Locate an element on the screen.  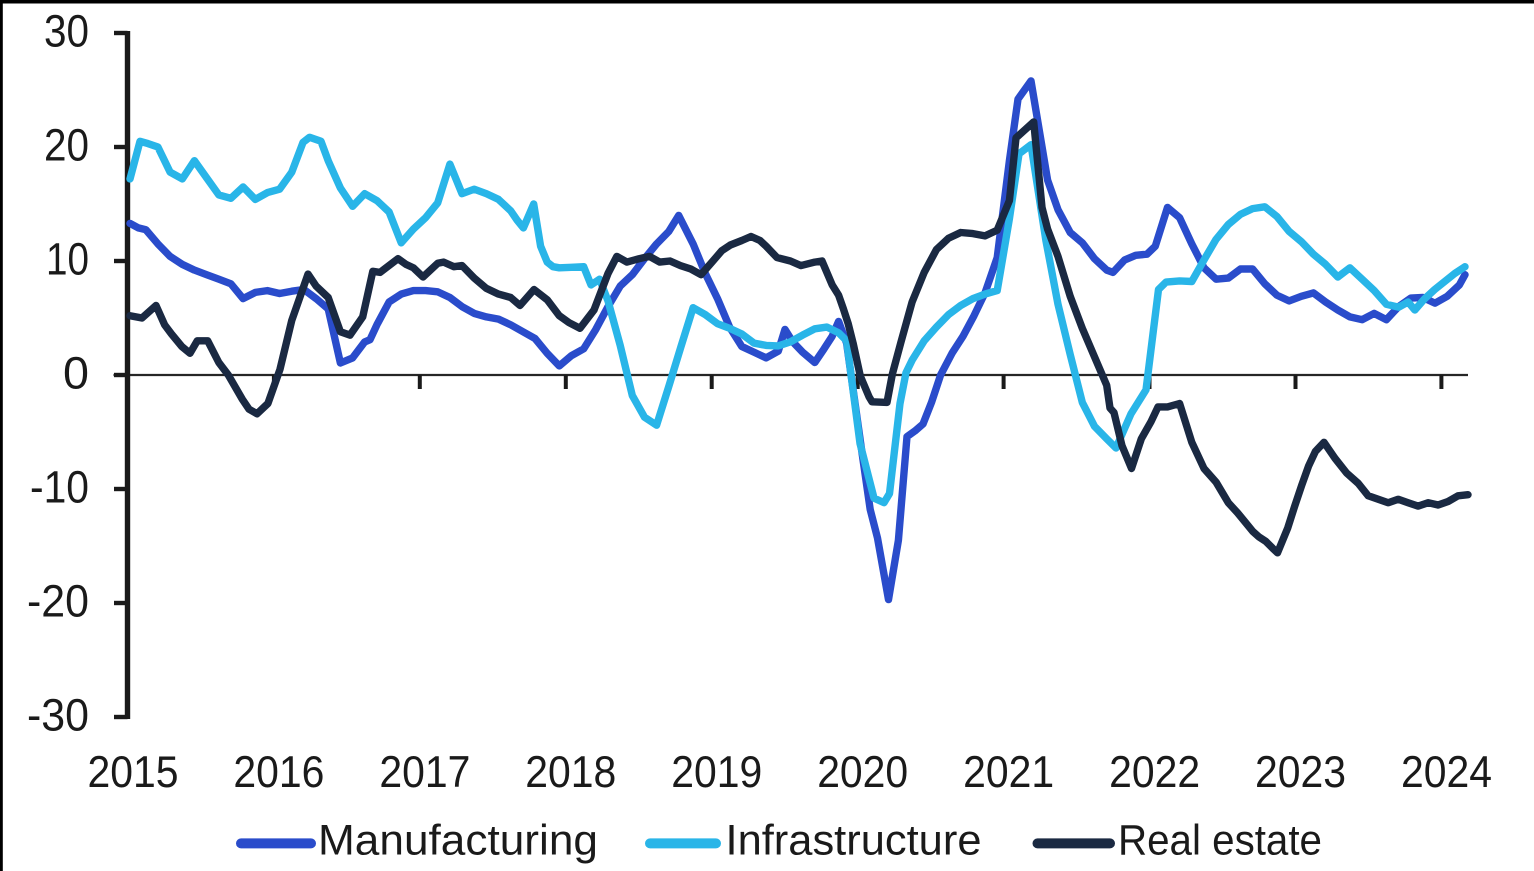
svg-text: -10 is located at coordinates (59, 487).